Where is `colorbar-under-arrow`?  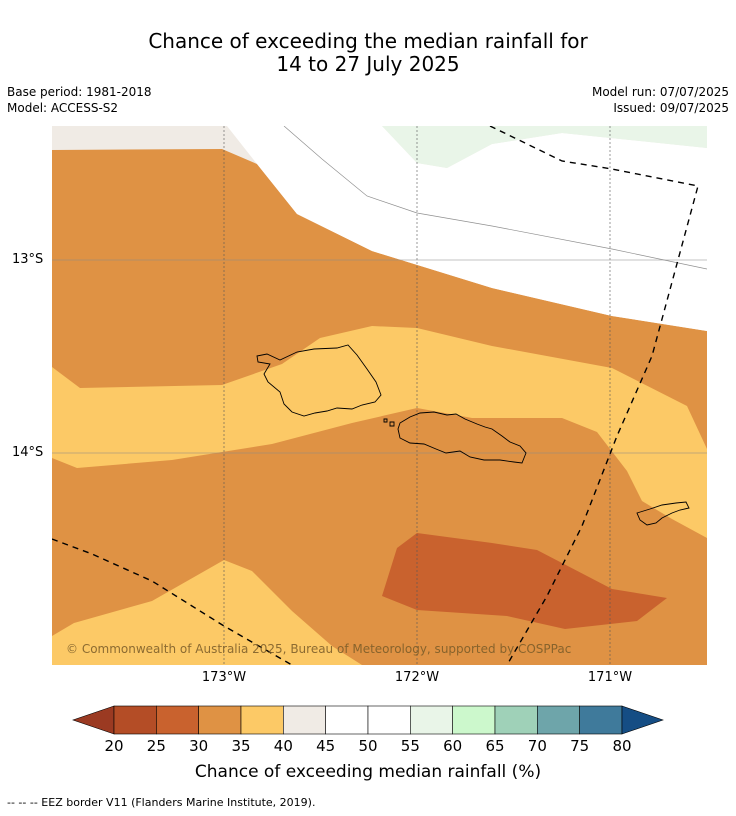
colorbar-under-arrow is located at coordinates (93, 720).